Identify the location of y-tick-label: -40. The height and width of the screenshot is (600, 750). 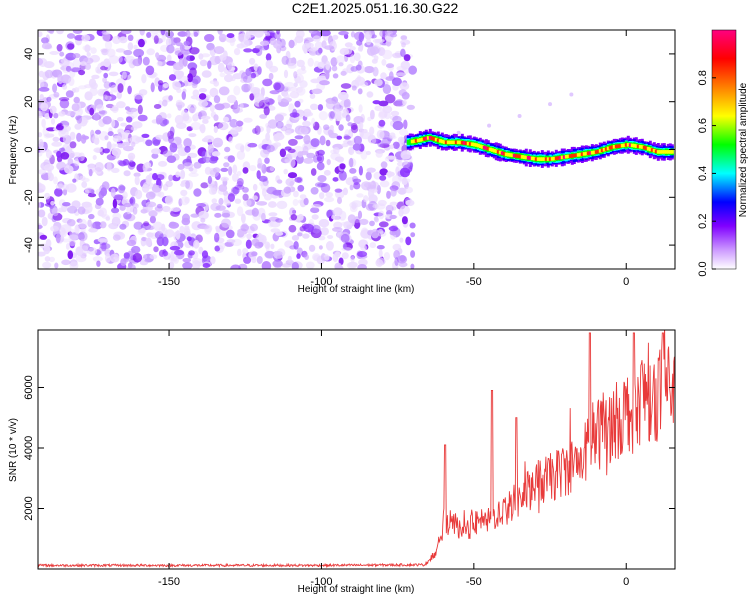
(29, 245).